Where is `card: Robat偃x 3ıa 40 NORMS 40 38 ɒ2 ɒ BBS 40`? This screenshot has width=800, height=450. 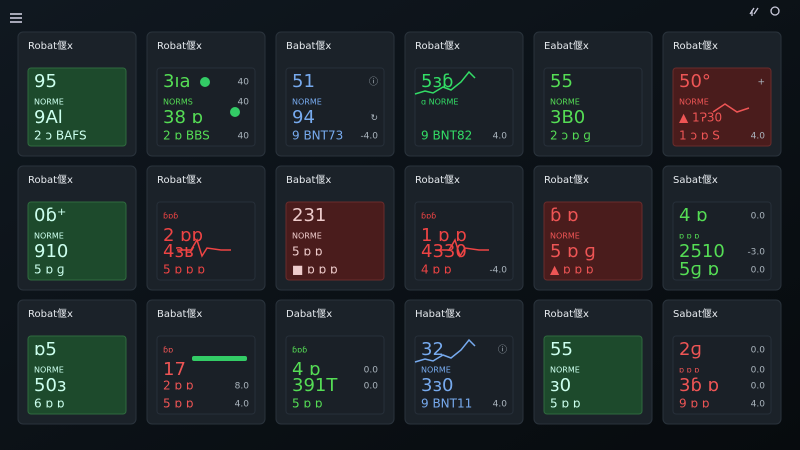
card: Robat偃x 3ıa 40 NORMS 40 38 ɒ2 ɒ BBS 40 is located at coordinates (206, 94).